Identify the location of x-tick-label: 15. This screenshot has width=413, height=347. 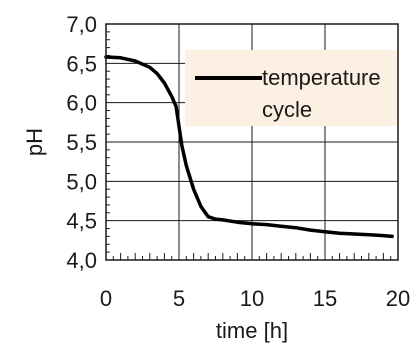
(325, 298).